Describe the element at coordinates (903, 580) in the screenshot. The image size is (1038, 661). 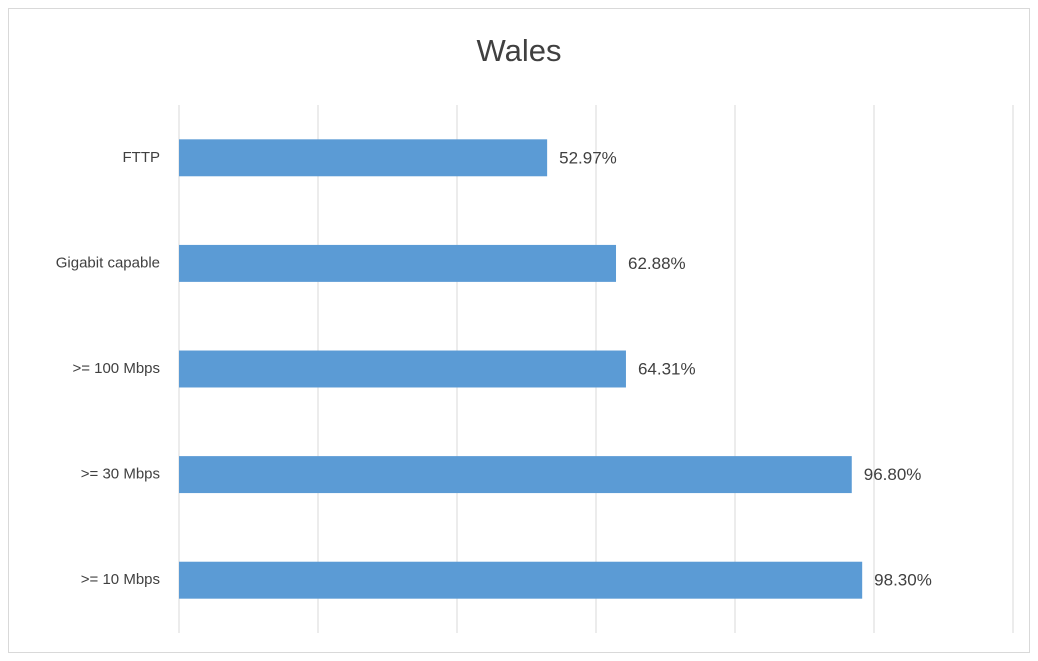
I see `data-label: 98.30%` at that location.